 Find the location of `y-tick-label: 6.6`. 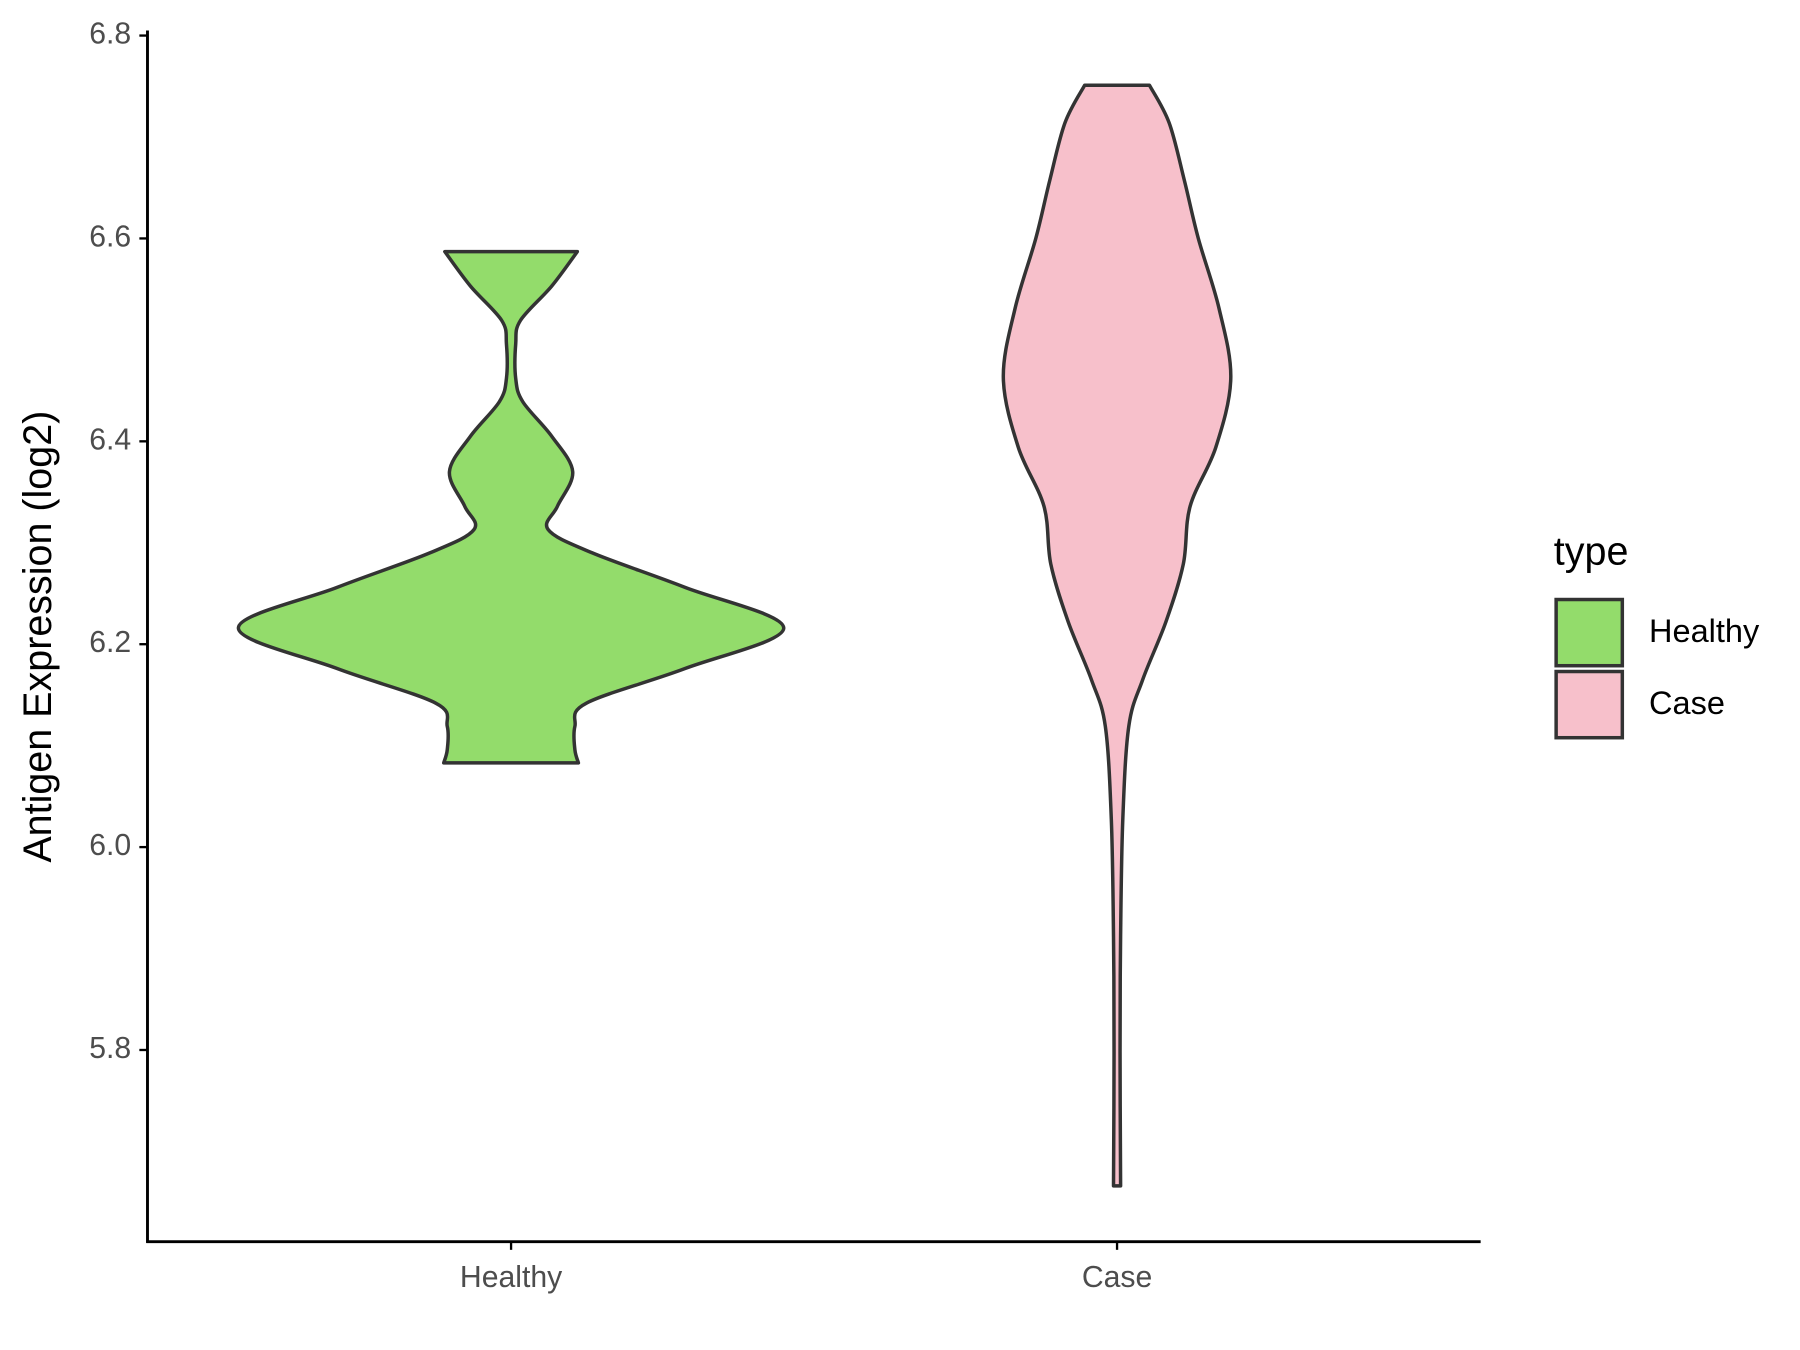

y-tick-label: 6.6 is located at coordinates (110, 236).